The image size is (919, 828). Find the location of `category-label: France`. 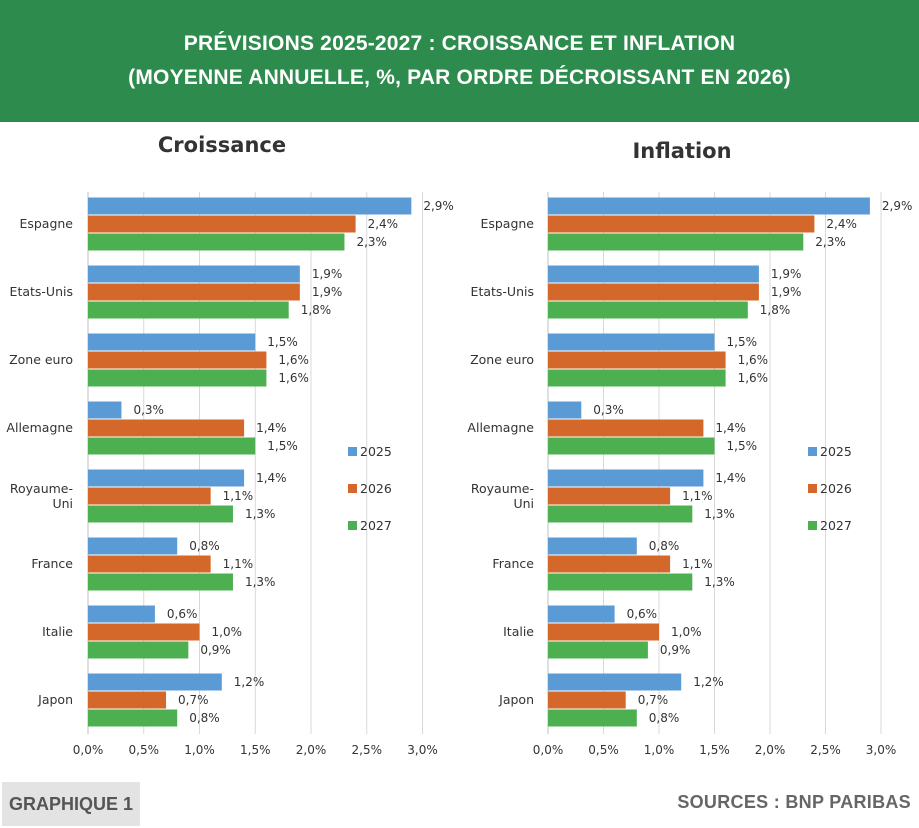

category-label: France is located at coordinates (513, 563).